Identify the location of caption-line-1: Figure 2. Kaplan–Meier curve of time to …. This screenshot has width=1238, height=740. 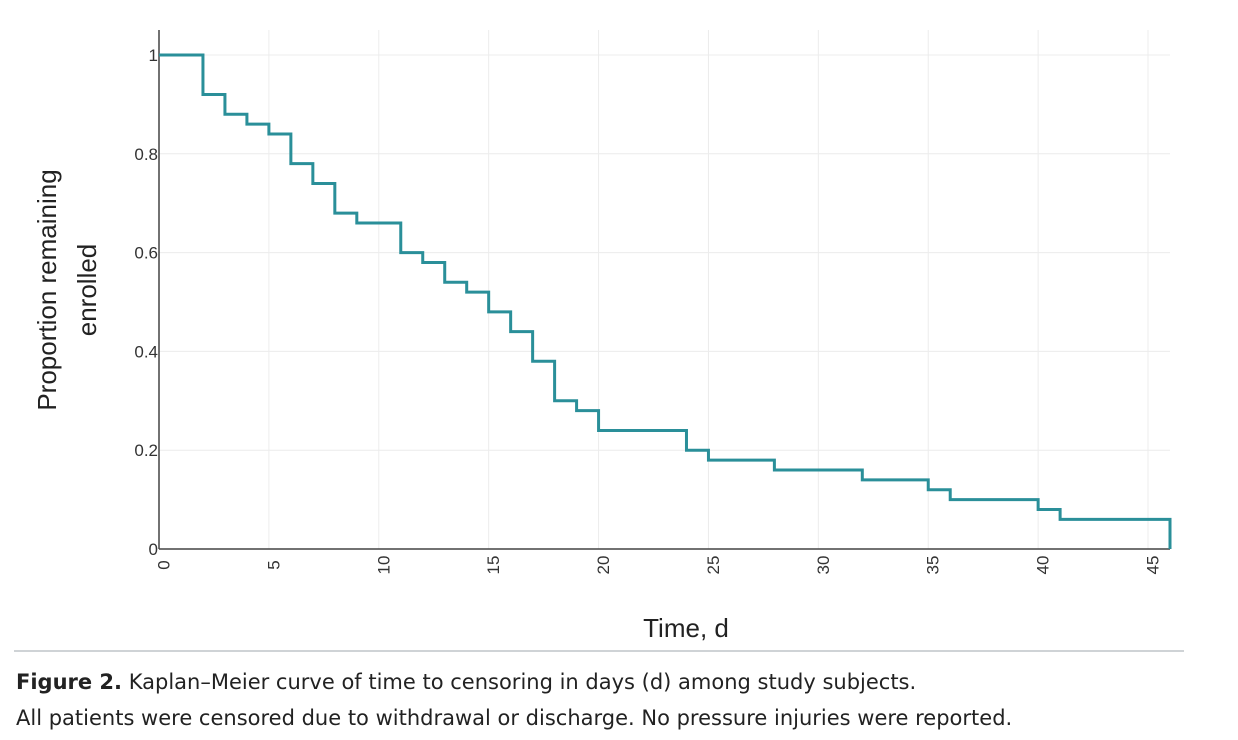
(616, 682).